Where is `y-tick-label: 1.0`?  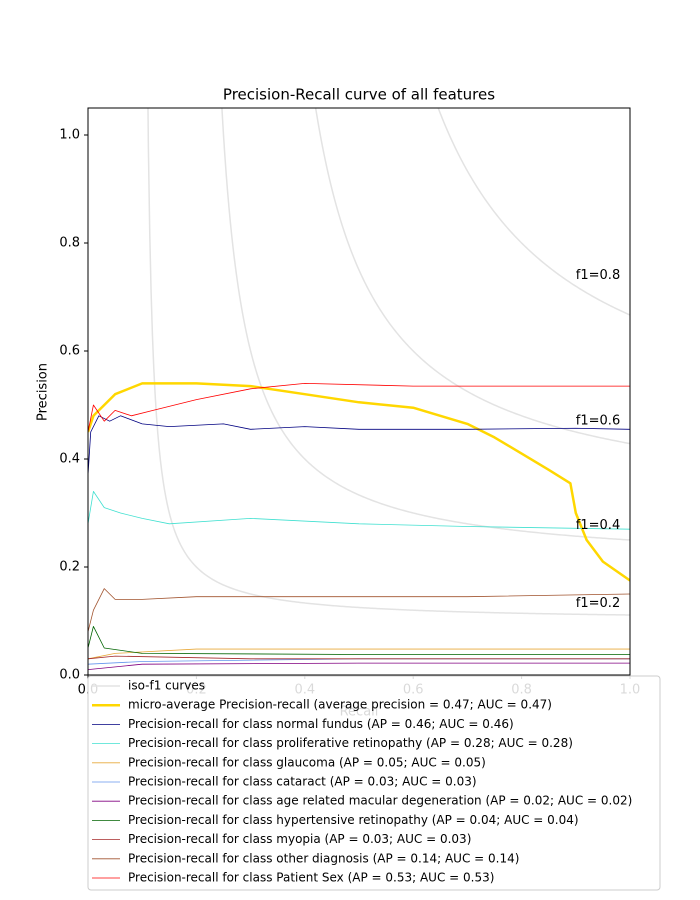 y-tick-label: 1.0 is located at coordinates (69, 135).